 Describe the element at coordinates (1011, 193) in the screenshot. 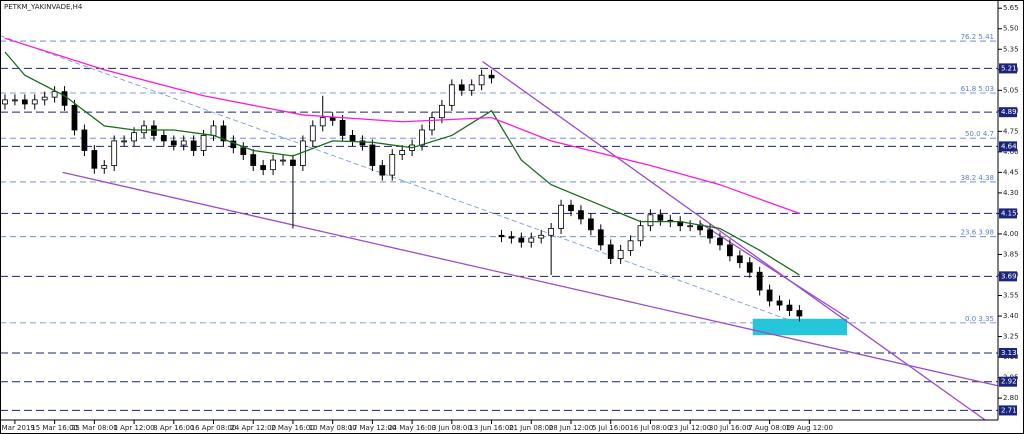

I see `y-tick-label: 4.30` at that location.